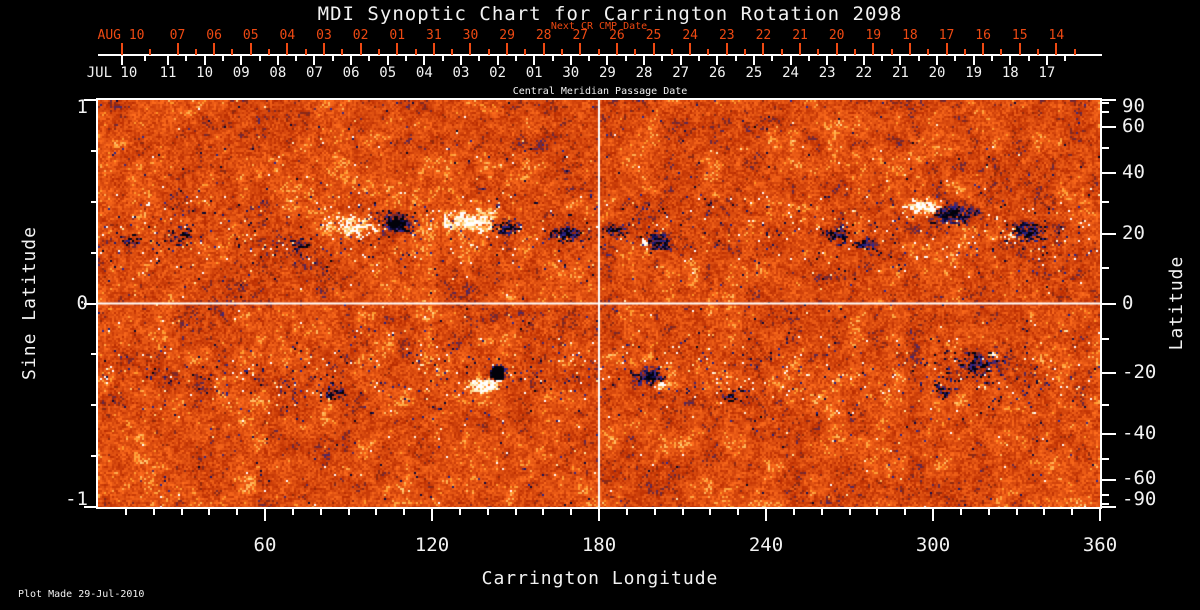  What do you see at coordinates (461, 73) in the screenshot?
I see `top-white-date-label: 03` at bounding box center [461, 73].